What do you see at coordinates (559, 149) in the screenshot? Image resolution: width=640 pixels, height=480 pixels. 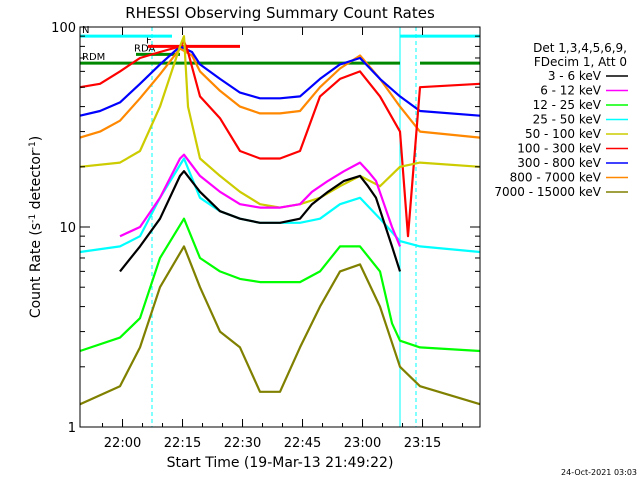 I see `legend-label: 100 - 300 keV` at bounding box center [559, 149].